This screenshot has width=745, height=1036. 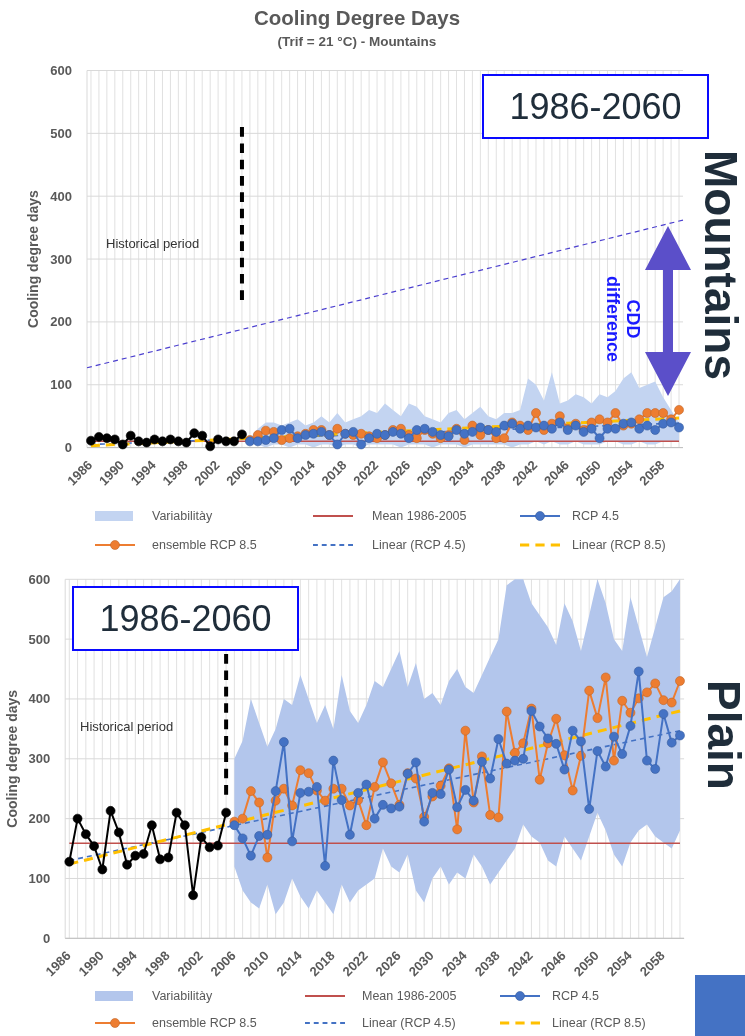 What do you see at coordinates (721, 735) in the screenshot?
I see `text: Plain` at bounding box center [721, 735].